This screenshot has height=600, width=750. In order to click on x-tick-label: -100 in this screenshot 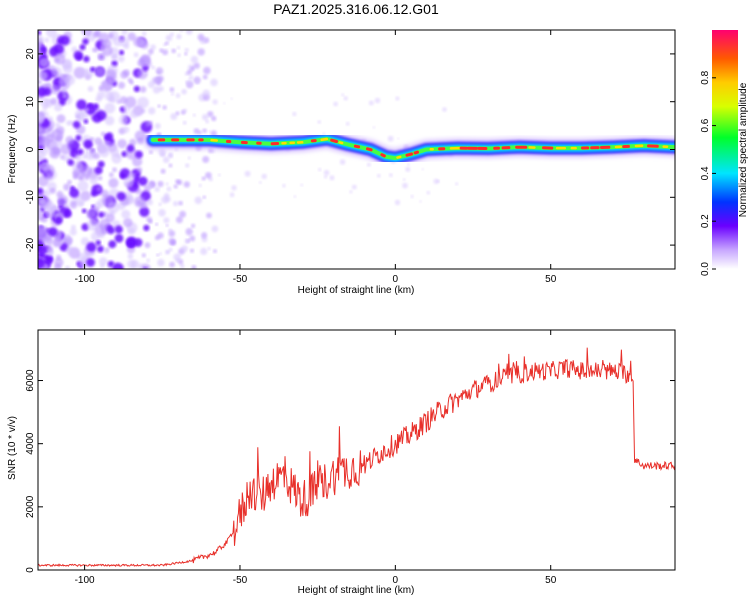, I will do `click(85, 279)`.